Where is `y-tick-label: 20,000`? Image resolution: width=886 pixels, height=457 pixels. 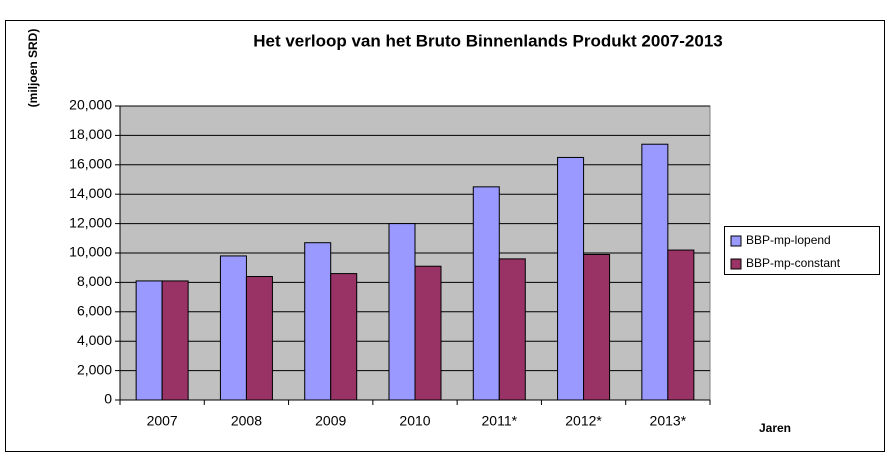 y-tick-label: 20,000 is located at coordinates (90, 105).